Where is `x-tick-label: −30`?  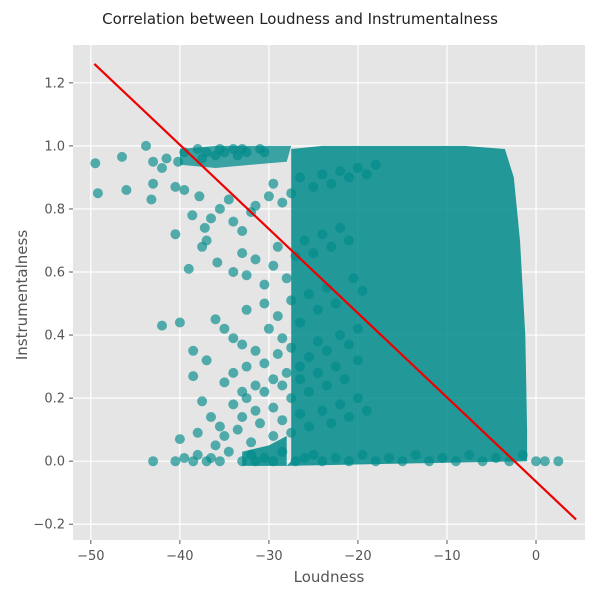
x-tick-label: −30 is located at coordinates (268, 556).